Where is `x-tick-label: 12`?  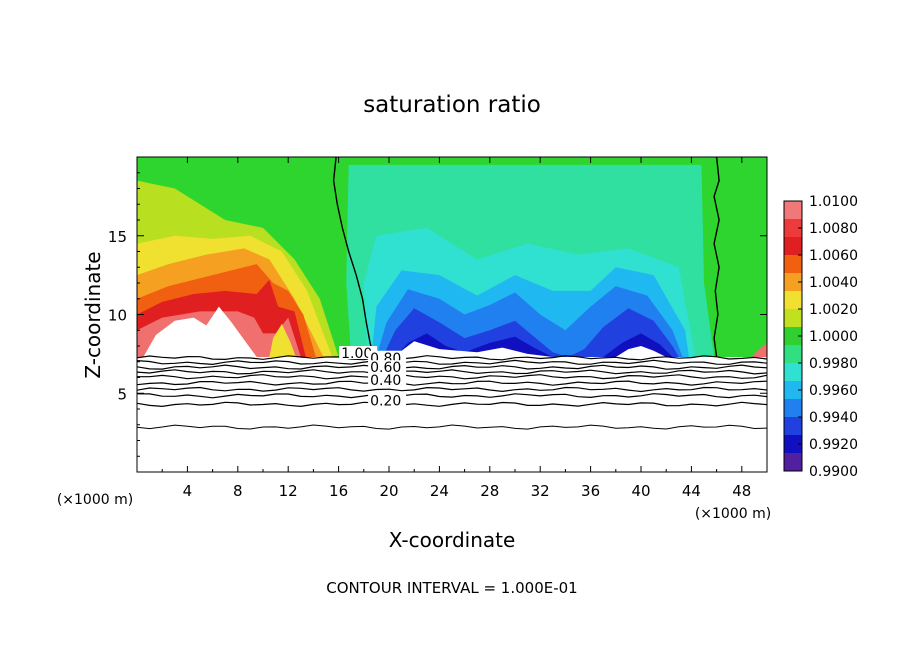 x-tick-label: 12 is located at coordinates (288, 491).